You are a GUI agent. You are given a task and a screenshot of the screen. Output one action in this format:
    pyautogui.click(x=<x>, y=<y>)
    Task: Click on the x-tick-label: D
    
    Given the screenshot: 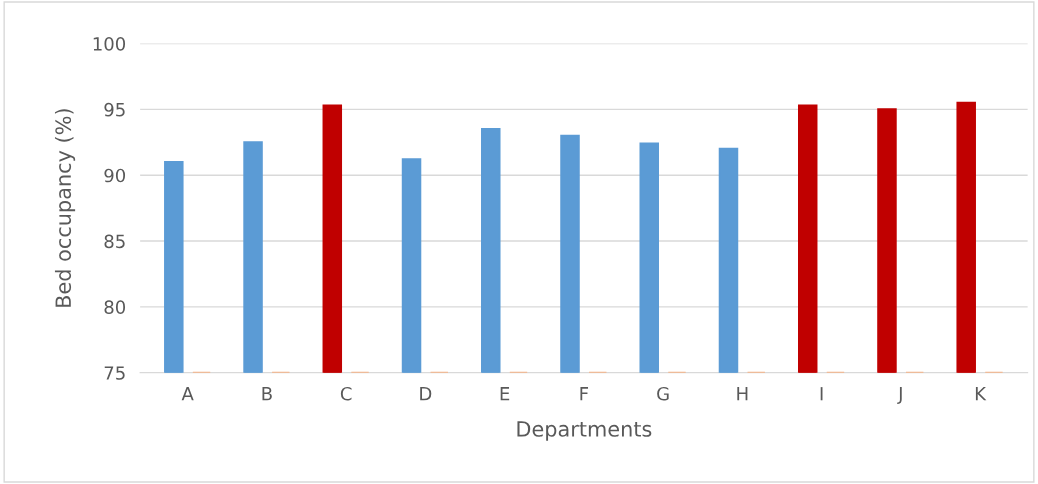 What is the action you would take?
    pyautogui.click(x=426, y=394)
    